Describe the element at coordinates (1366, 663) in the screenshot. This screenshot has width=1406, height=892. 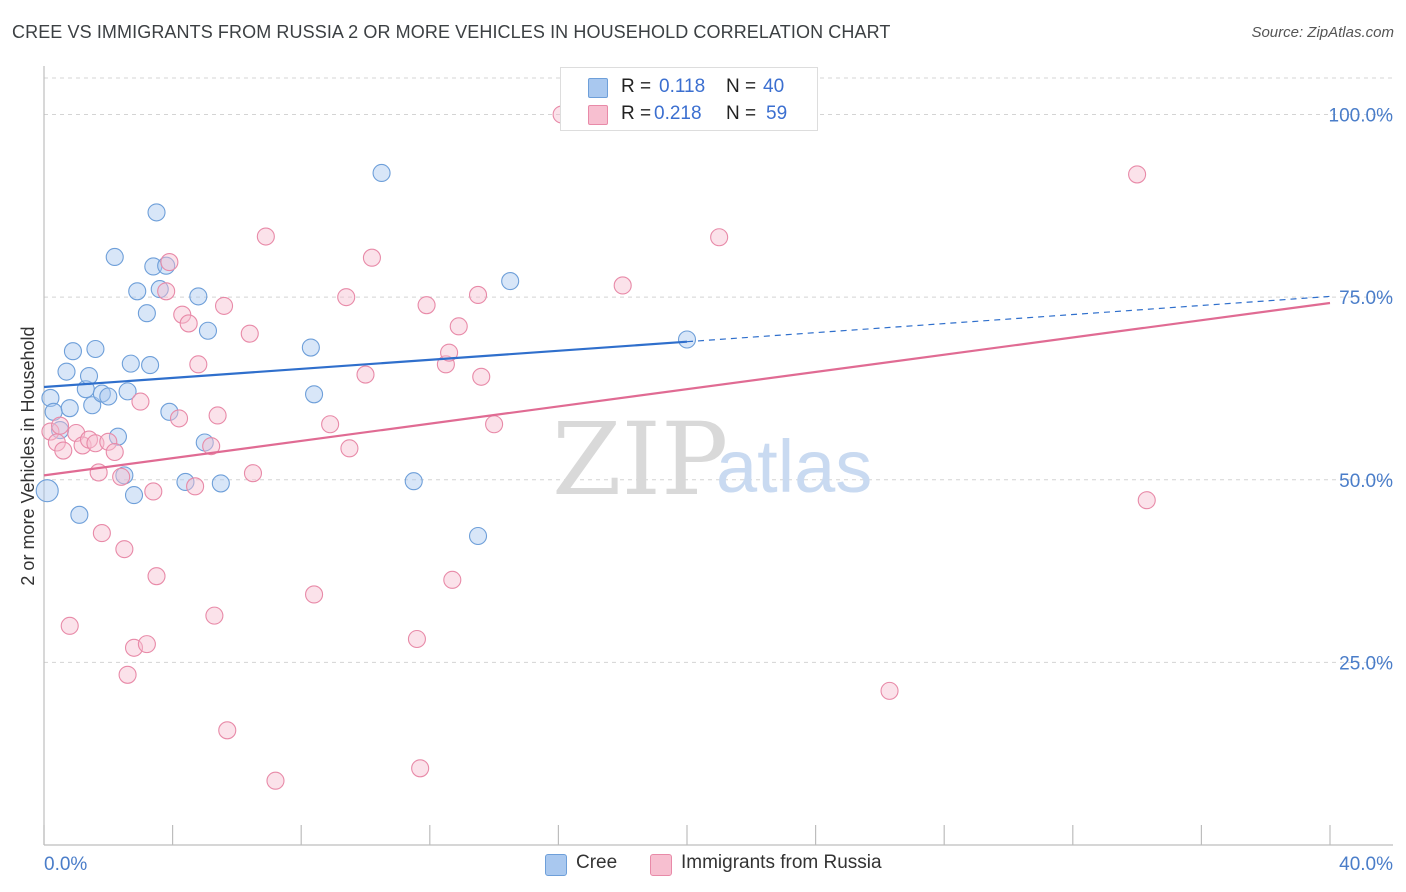
I see `y-tick-label: 25.0%` at that location.